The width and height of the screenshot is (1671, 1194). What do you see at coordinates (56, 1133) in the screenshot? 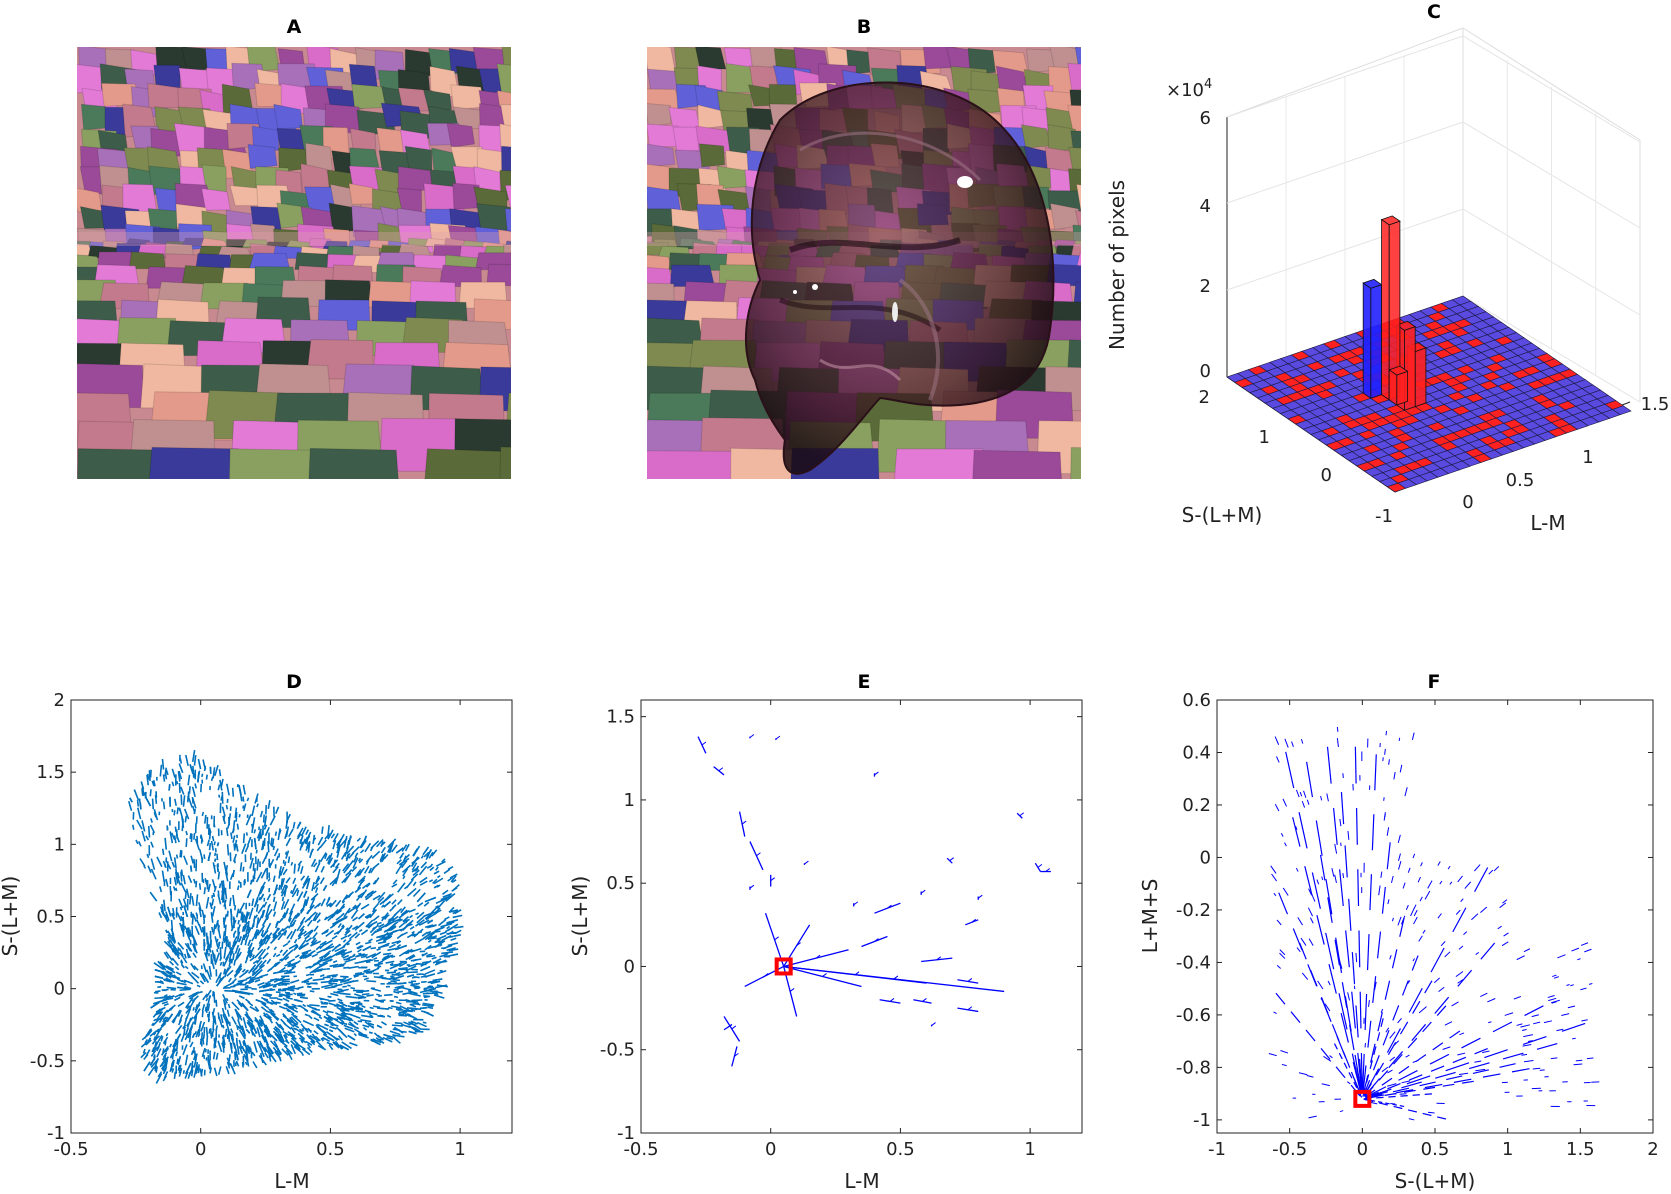
I see `y-tick-label: -1` at bounding box center [56, 1133].